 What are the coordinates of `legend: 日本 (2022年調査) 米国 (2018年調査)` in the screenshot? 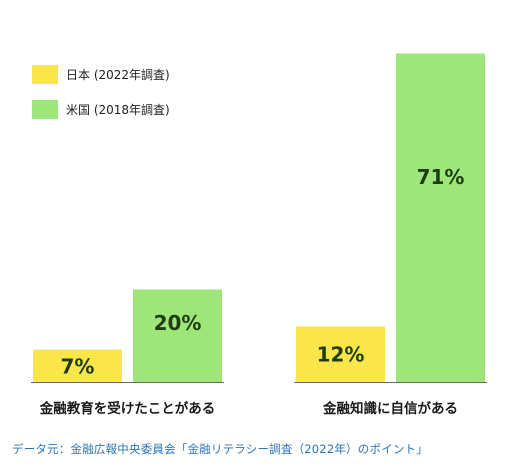 It's located at (101, 99).